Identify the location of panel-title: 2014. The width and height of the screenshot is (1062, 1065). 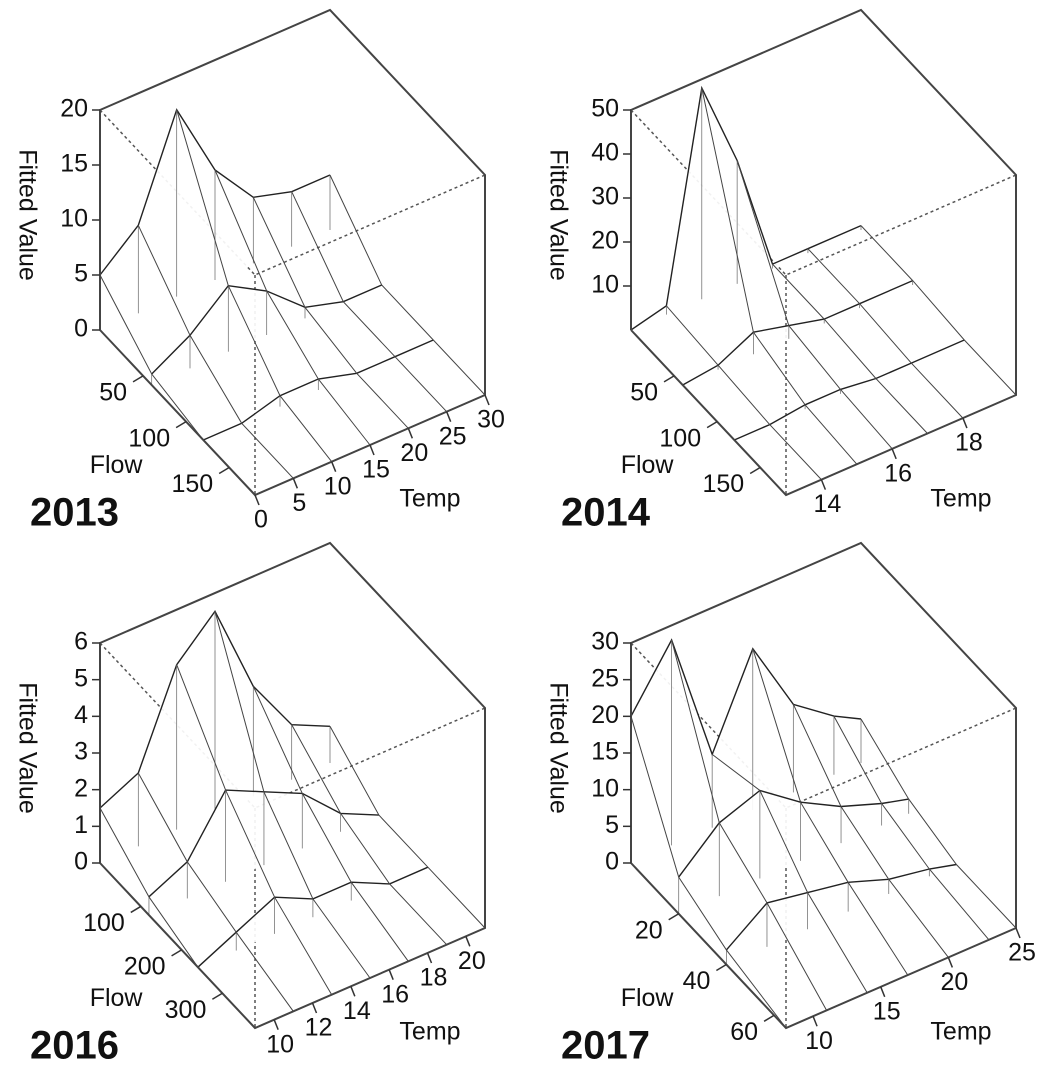
(606, 513).